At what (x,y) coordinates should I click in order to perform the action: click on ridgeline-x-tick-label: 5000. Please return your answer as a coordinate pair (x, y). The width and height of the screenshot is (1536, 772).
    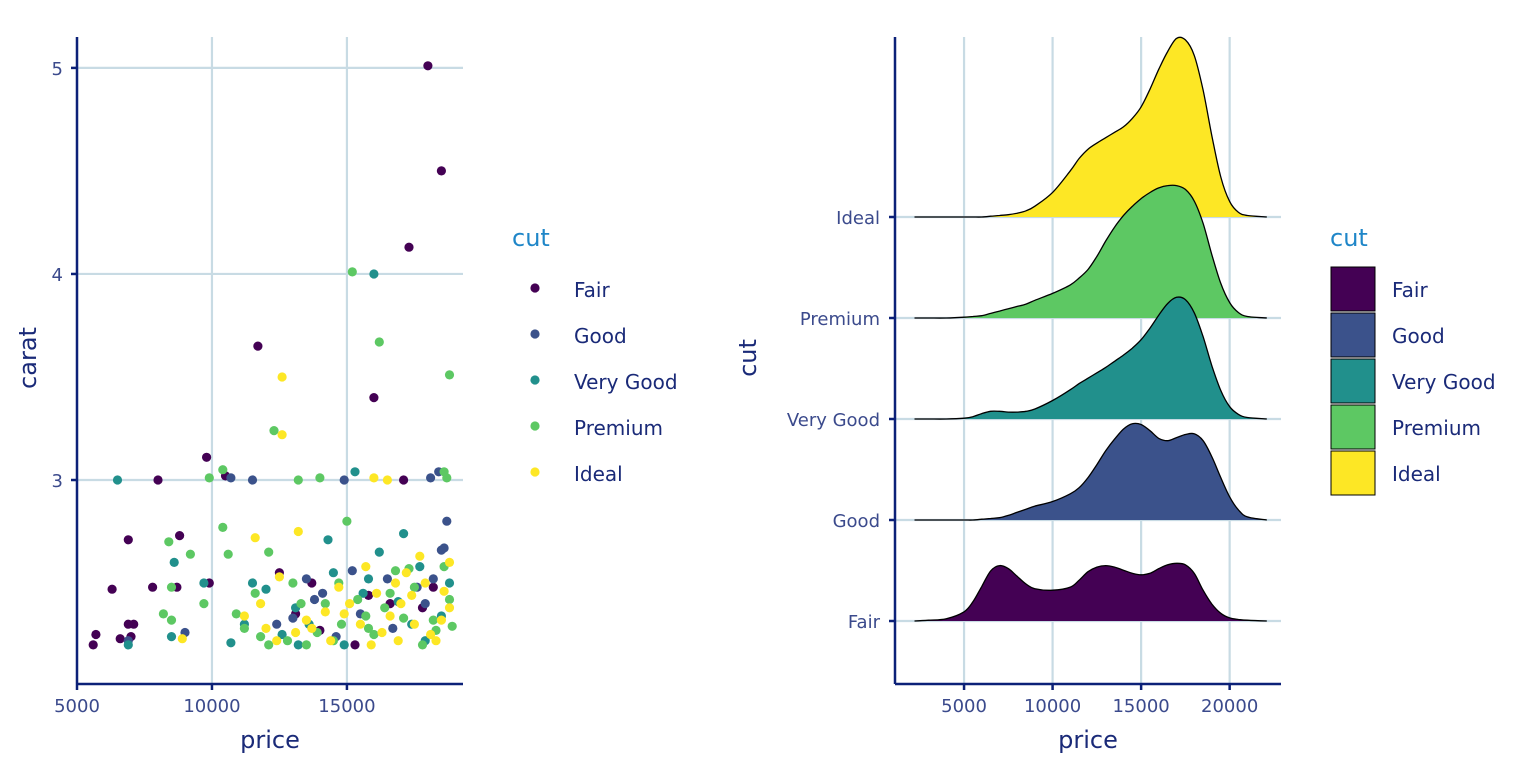
    Looking at the image, I should click on (964, 706).